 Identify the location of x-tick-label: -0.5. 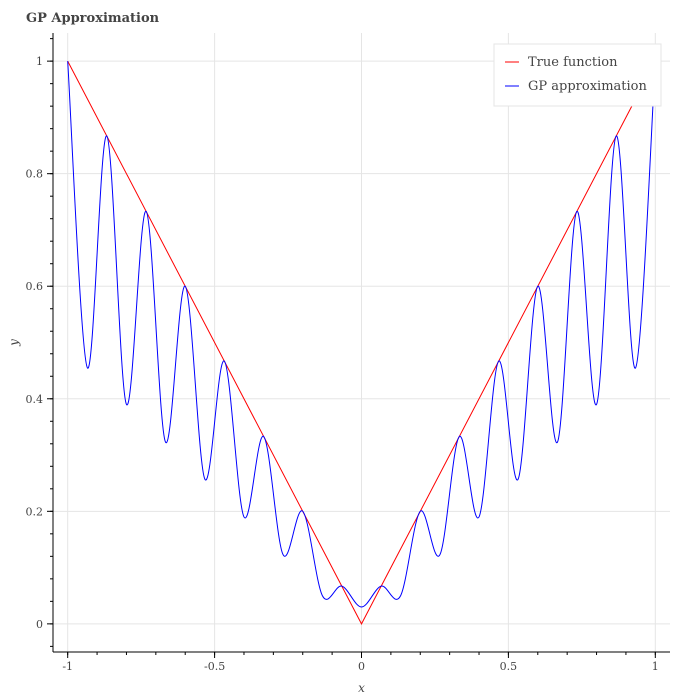
(214, 666).